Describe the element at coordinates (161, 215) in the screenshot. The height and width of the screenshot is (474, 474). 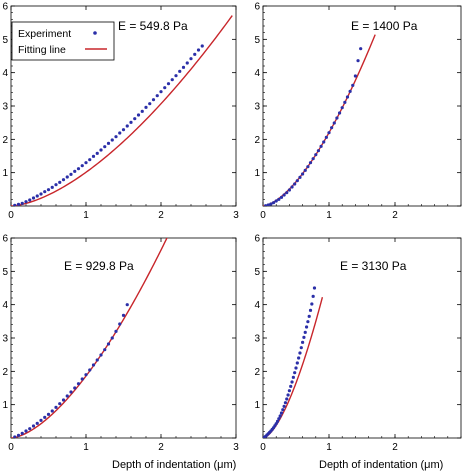
I see `x-tick-label: 2` at that location.